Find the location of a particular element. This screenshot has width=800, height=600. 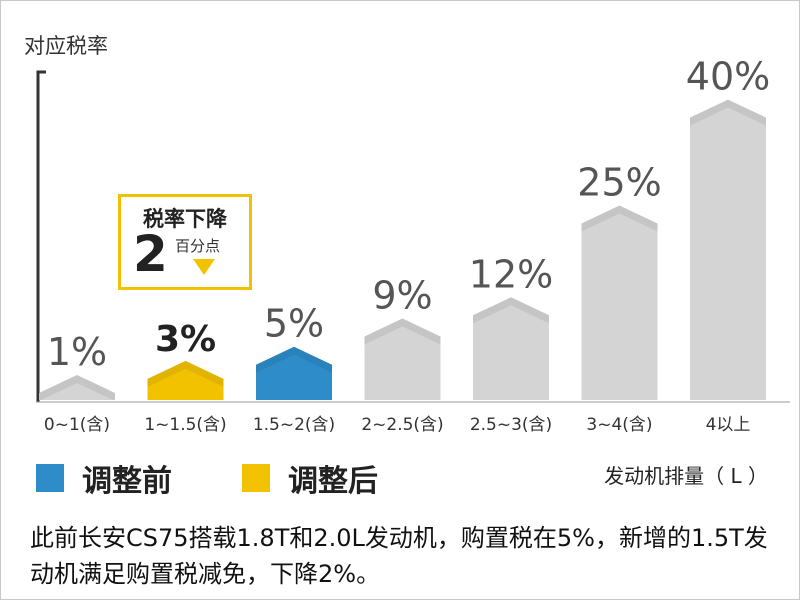

value-label: 3% is located at coordinates (185, 339).